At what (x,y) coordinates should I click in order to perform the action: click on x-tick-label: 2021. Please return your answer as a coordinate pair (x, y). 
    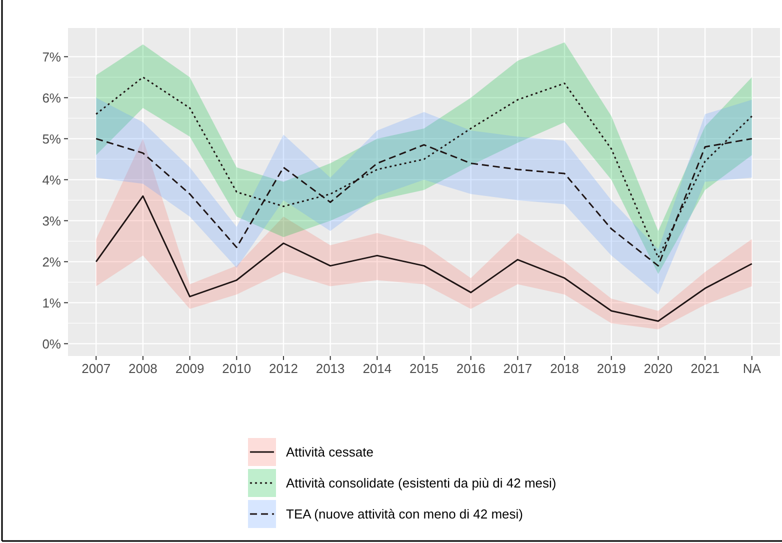
    Looking at the image, I should click on (705, 368).